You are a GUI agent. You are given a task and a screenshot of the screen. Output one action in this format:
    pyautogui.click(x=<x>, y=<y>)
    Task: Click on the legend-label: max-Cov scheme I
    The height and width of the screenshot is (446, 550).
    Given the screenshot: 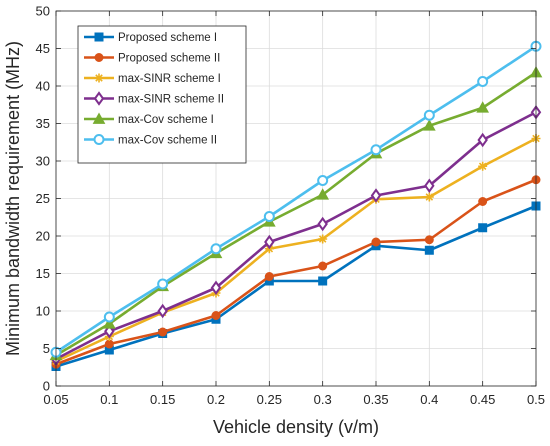 What is the action you would take?
    pyautogui.click(x=166, y=120)
    